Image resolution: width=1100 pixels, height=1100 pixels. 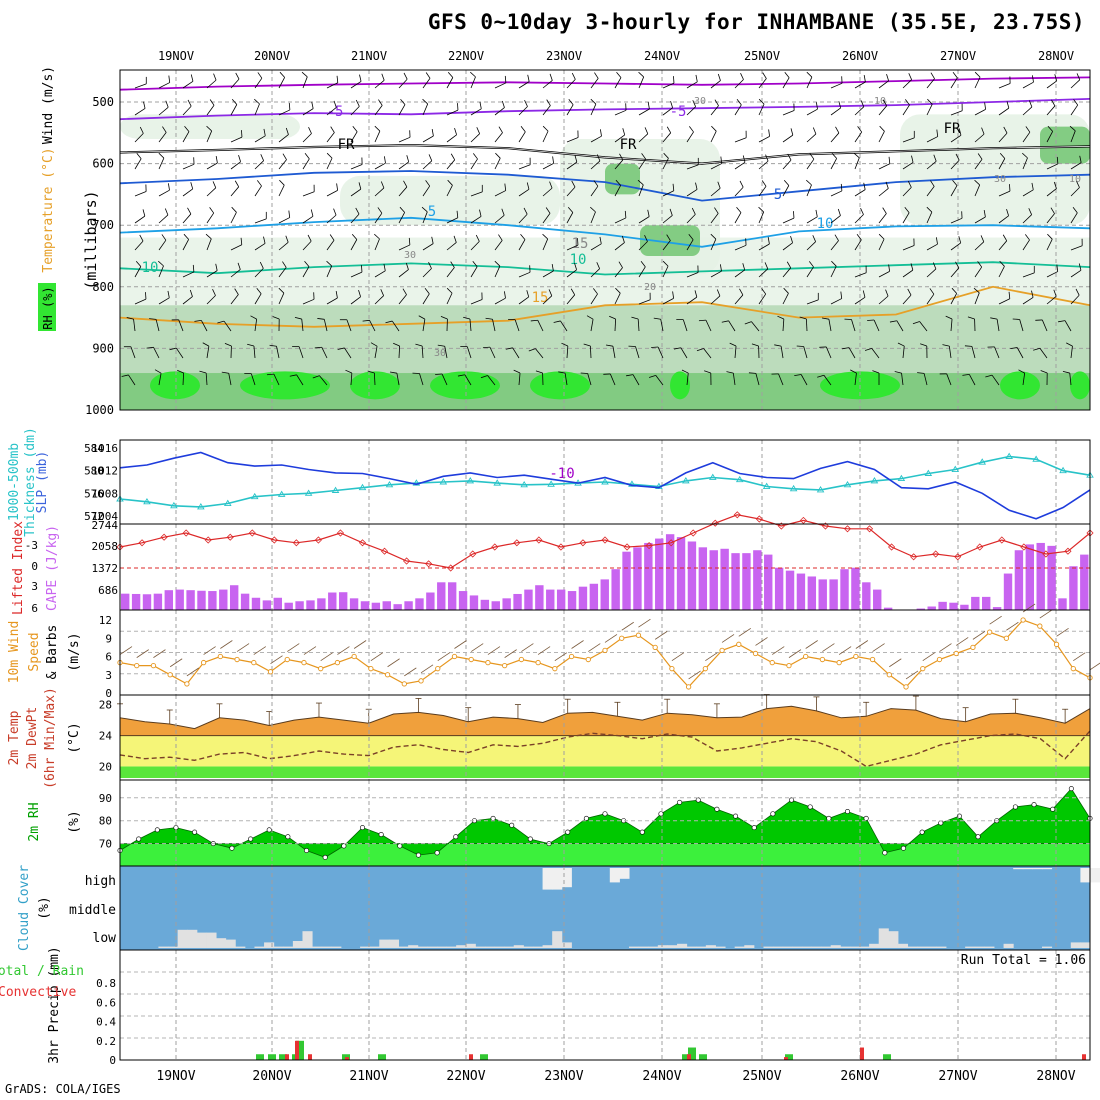 What do you see at coordinates (105, 620) in the screenshot?
I see `wind-tick-label: 12` at bounding box center [105, 620].